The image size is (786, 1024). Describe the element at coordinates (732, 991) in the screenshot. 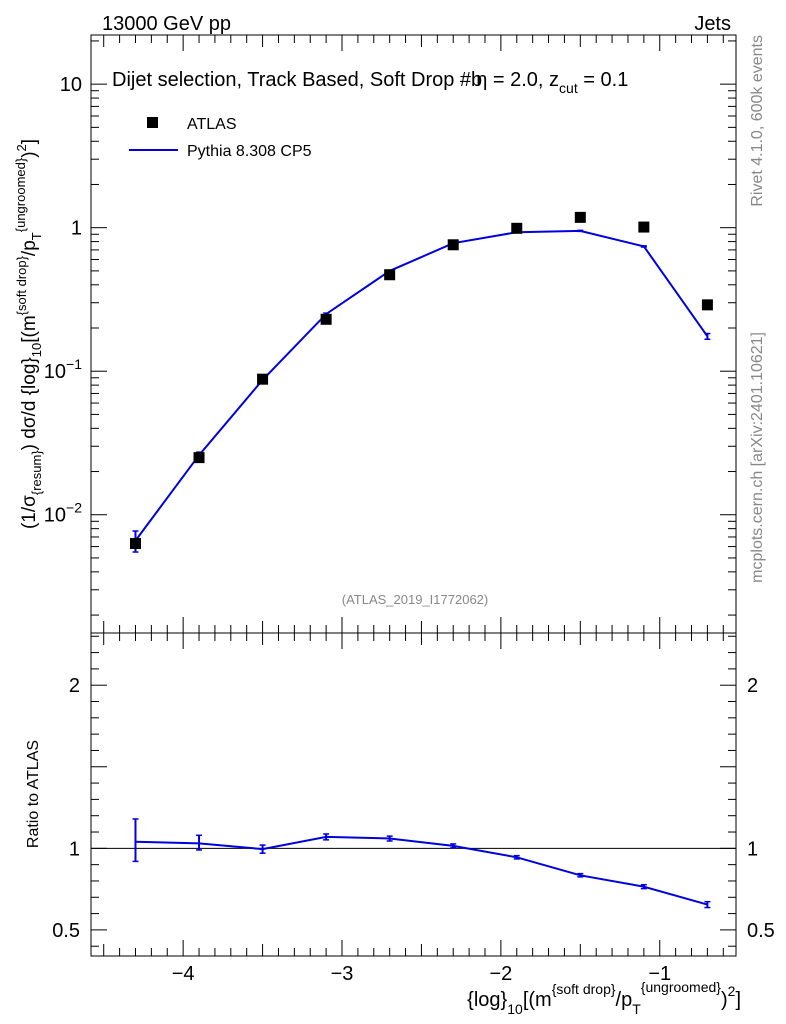

I see `xlabel-sup-2: 2` at that location.